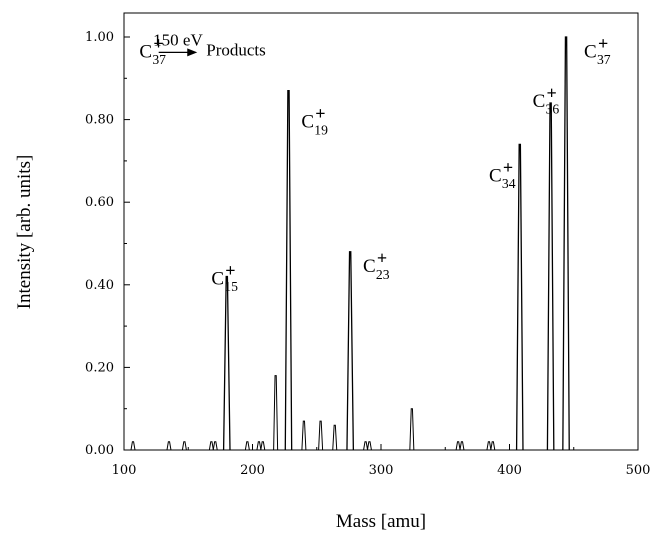 The height and width of the screenshot is (535, 653). Describe the element at coordinates (99, 37) in the screenshot. I see `y-tick-label: 1.00` at that location.